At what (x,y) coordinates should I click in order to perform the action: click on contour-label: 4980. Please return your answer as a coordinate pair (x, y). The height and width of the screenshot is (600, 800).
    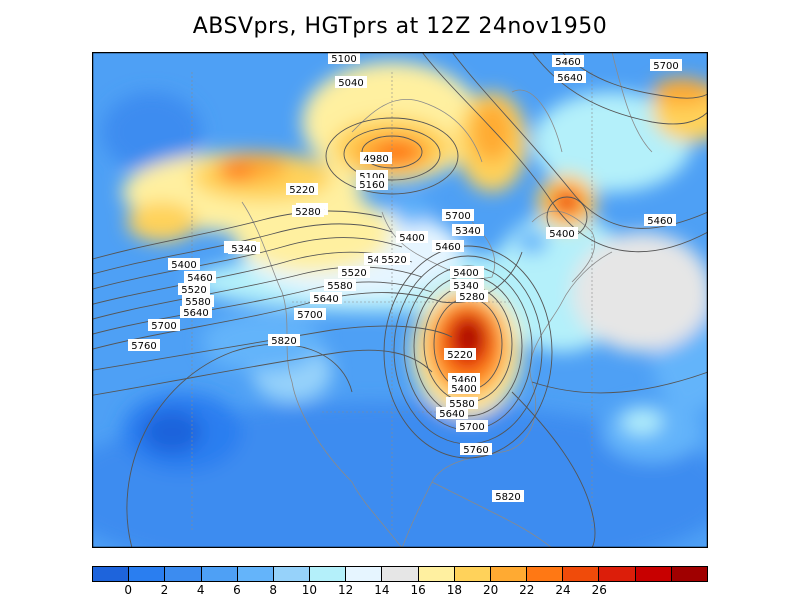
    Looking at the image, I should click on (376, 158).